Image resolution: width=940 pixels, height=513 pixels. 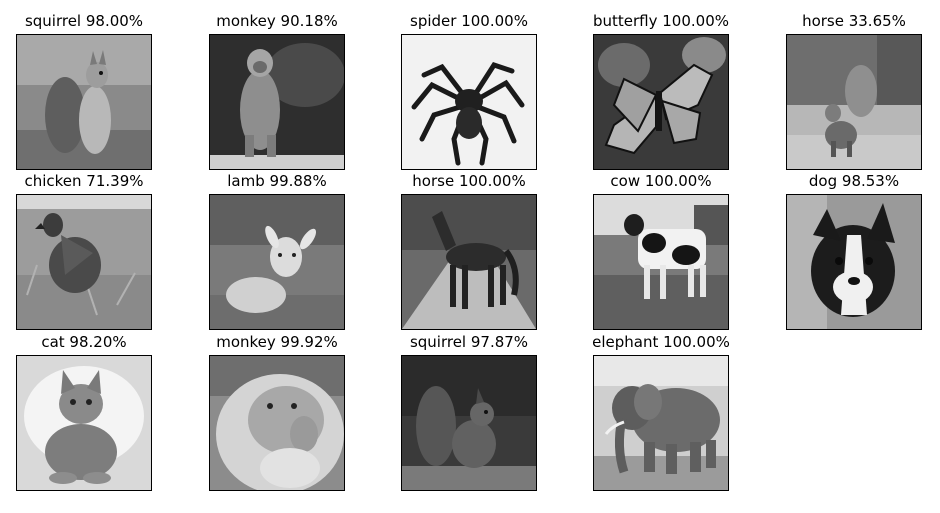 I want to click on spider-photo, so click(x=469, y=102).